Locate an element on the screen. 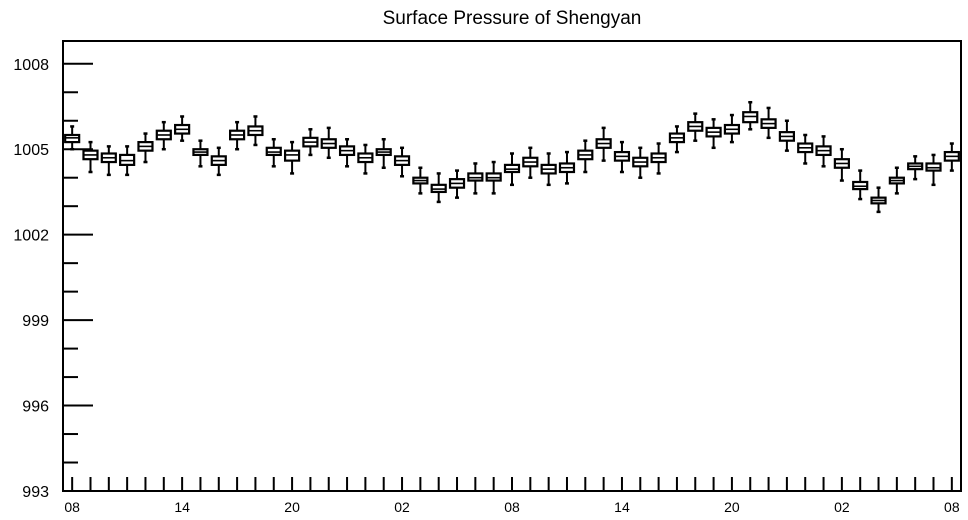 Image resolution: width=968 pixels, height=520 pixels. x-axis: 08 14 20 02 08 14 20 02 08 is located at coordinates (512, 496).